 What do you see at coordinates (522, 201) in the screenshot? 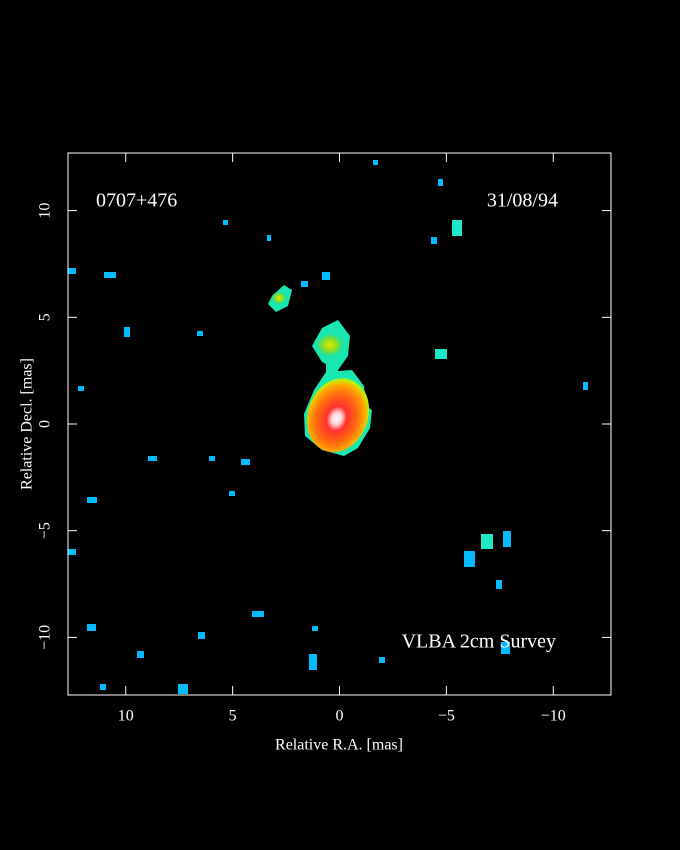
I see `epoch: 31/08/94` at bounding box center [522, 201].